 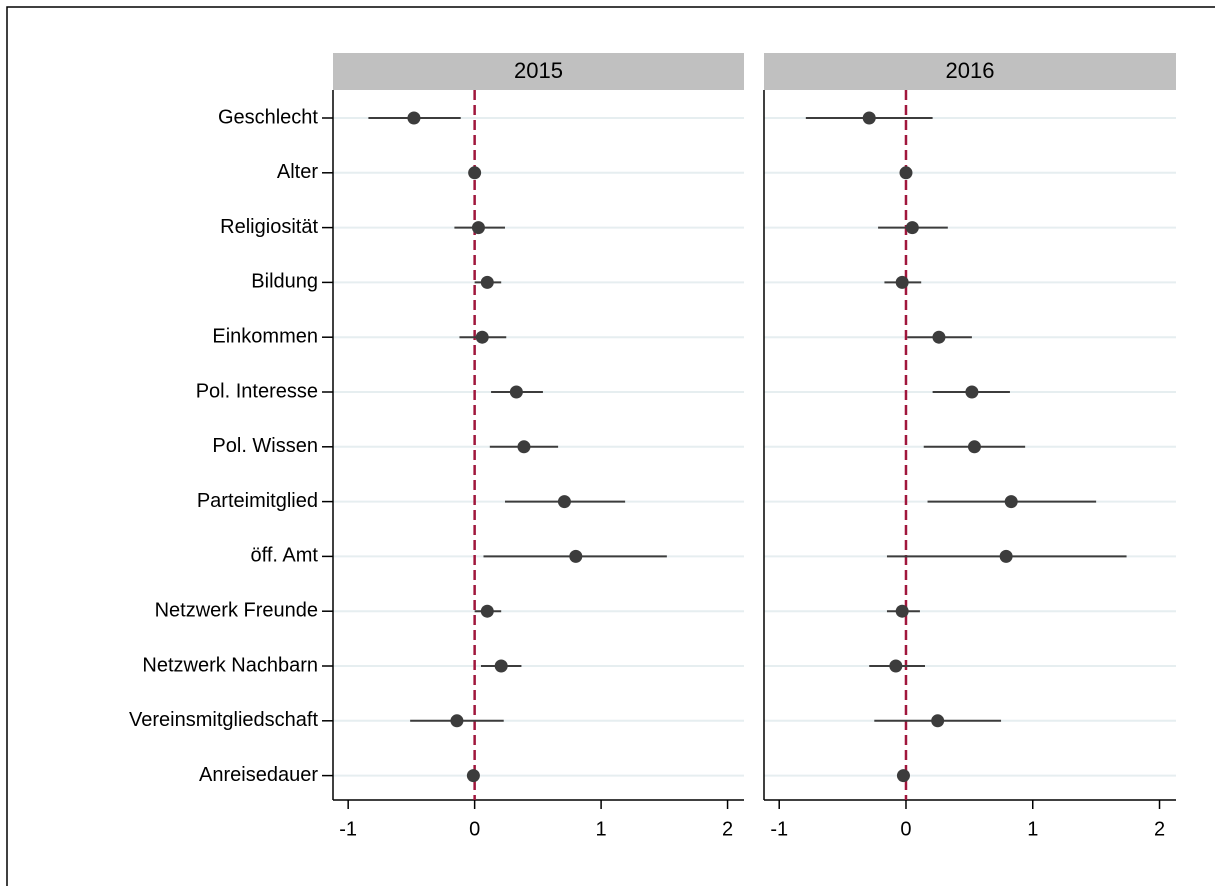 What do you see at coordinates (257, 391) in the screenshot?
I see `y-tick-label: Pol. Interesse` at bounding box center [257, 391].